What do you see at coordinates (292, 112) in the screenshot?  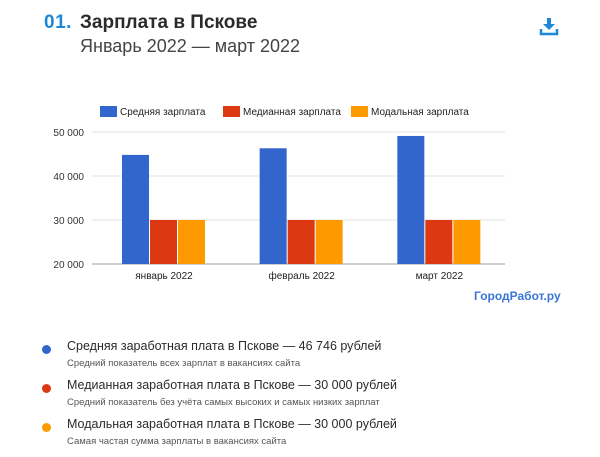 I see `legend-label: Медианная зарплата` at bounding box center [292, 112].